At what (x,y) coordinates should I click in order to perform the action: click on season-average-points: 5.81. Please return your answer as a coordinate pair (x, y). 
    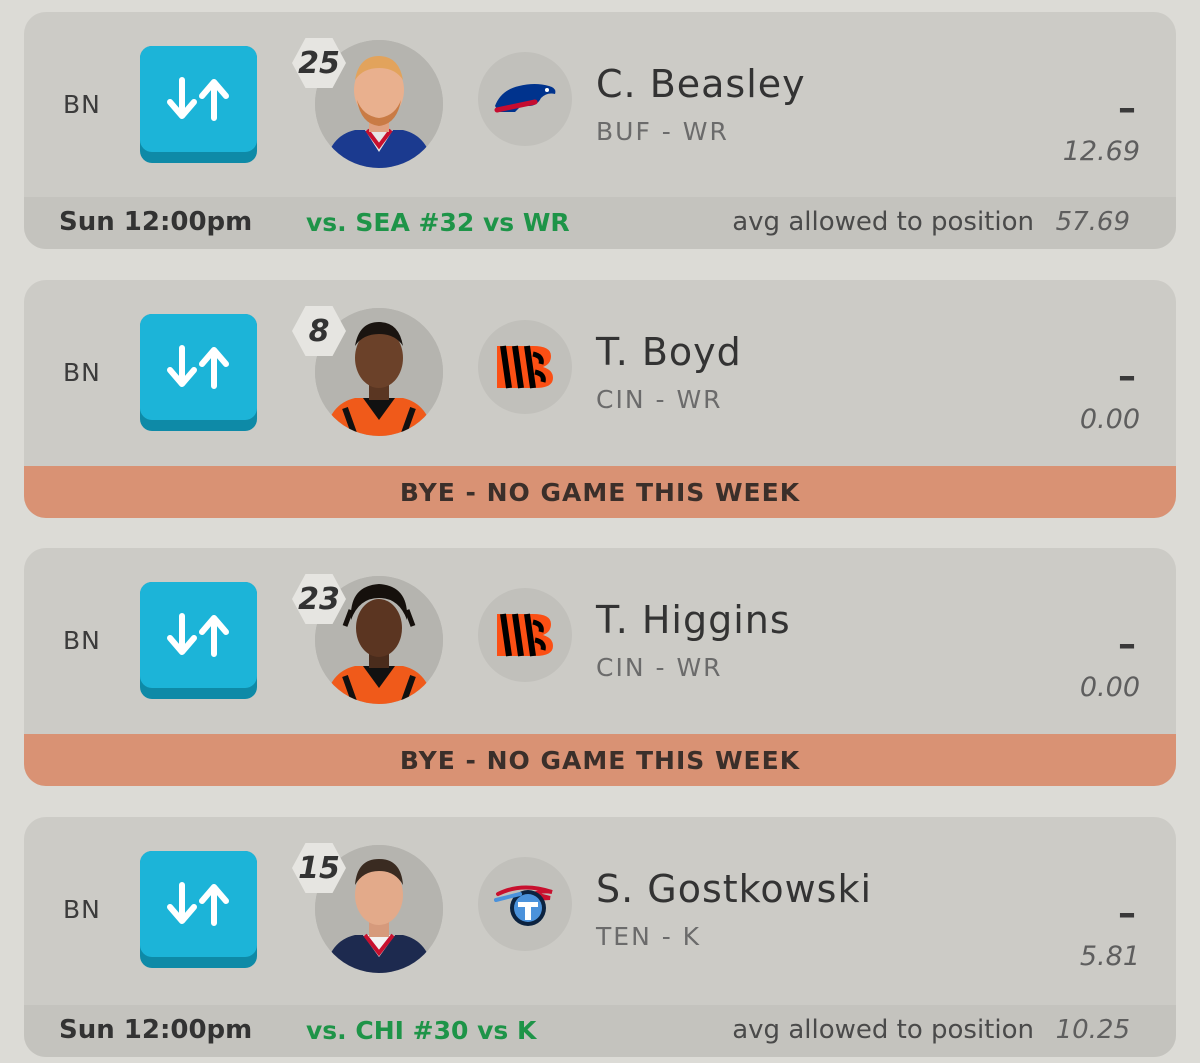
    Looking at the image, I should click on (1109, 956).